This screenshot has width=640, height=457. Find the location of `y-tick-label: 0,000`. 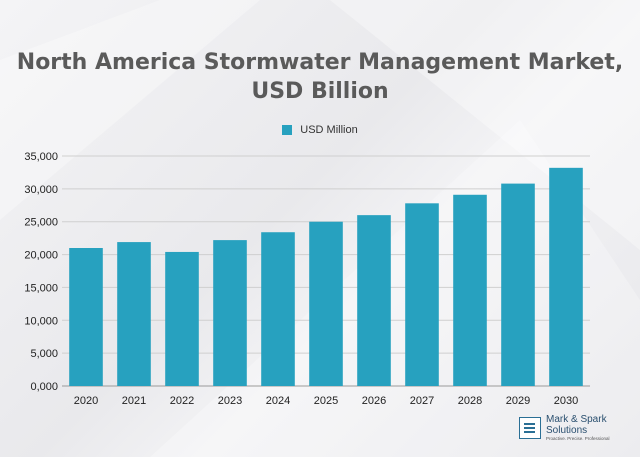

y-tick-label: 0,000 is located at coordinates (44, 387).